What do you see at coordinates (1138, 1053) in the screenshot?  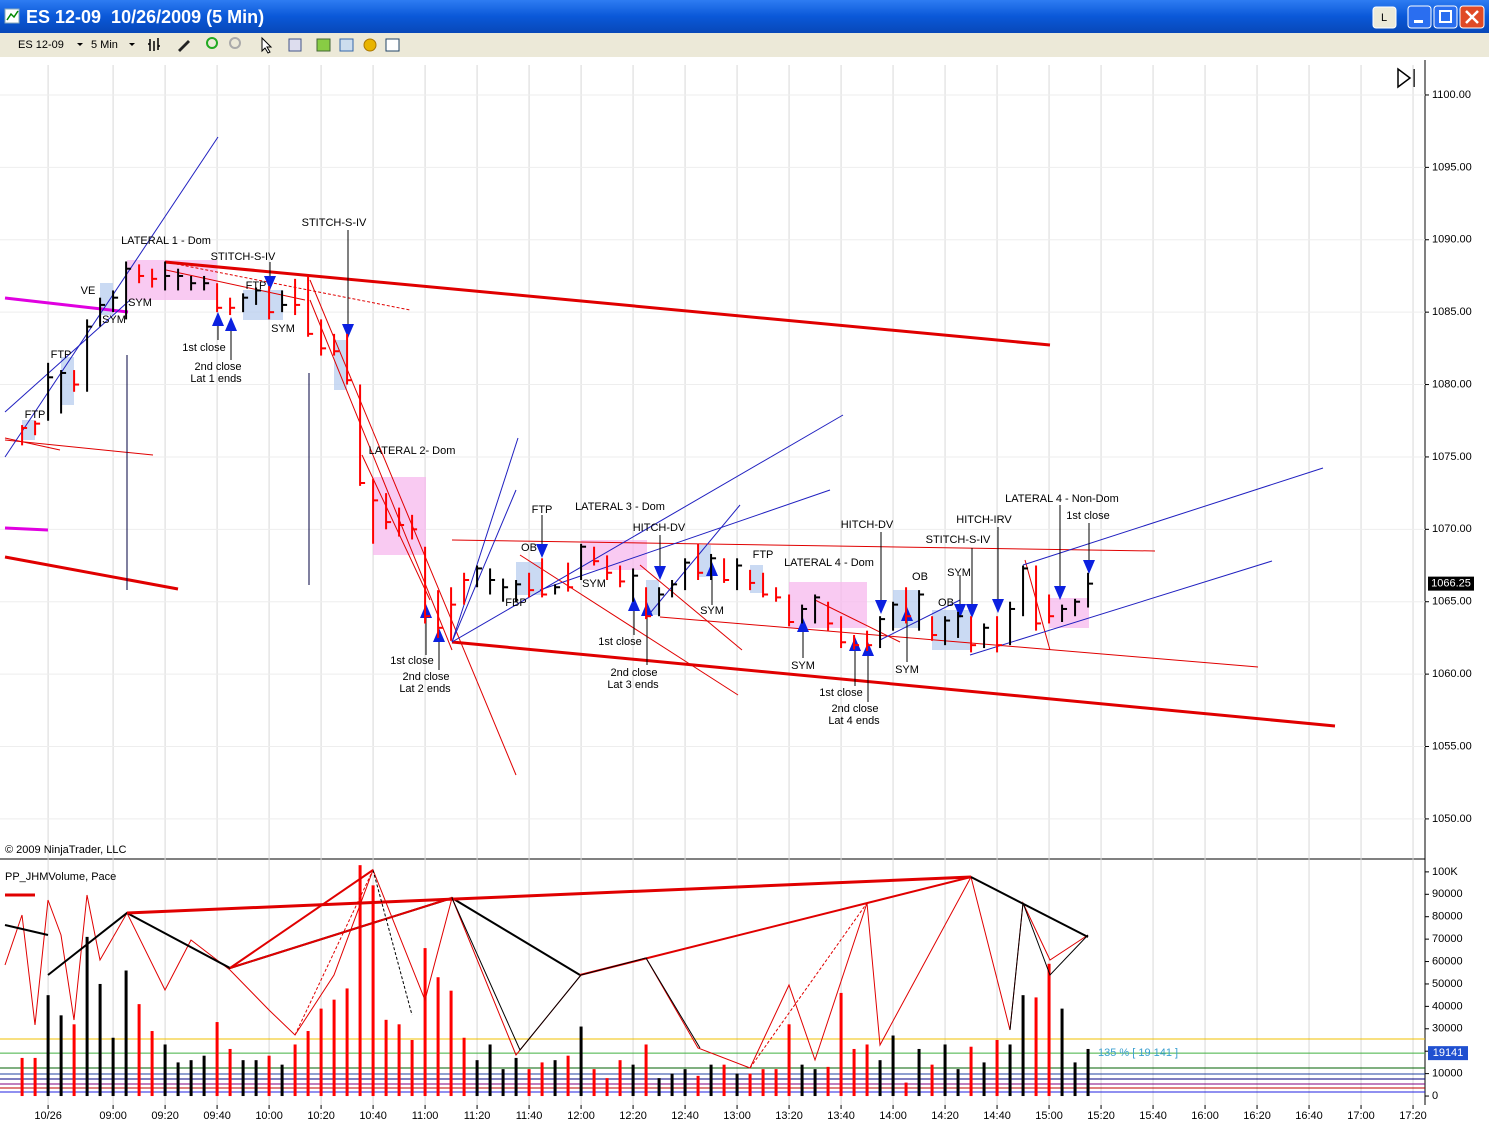 I see `pace-label: 135 % [ 19 141 ]` at bounding box center [1138, 1053].